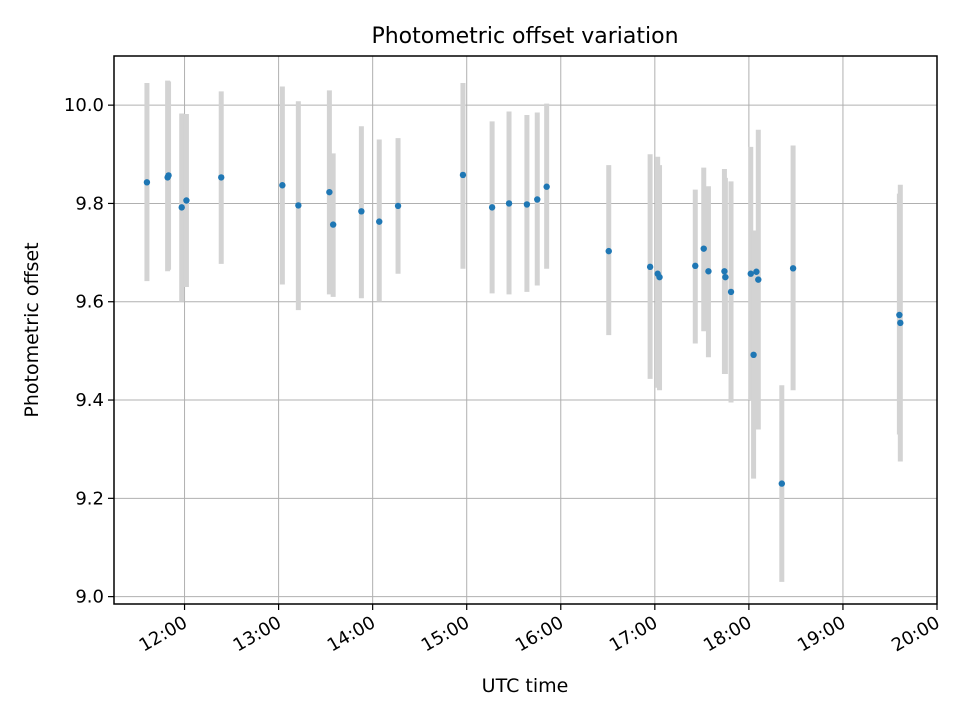 The height and width of the screenshot is (720, 960). What do you see at coordinates (89, 302) in the screenshot?
I see `y-tick-label: 9.6` at bounding box center [89, 302].